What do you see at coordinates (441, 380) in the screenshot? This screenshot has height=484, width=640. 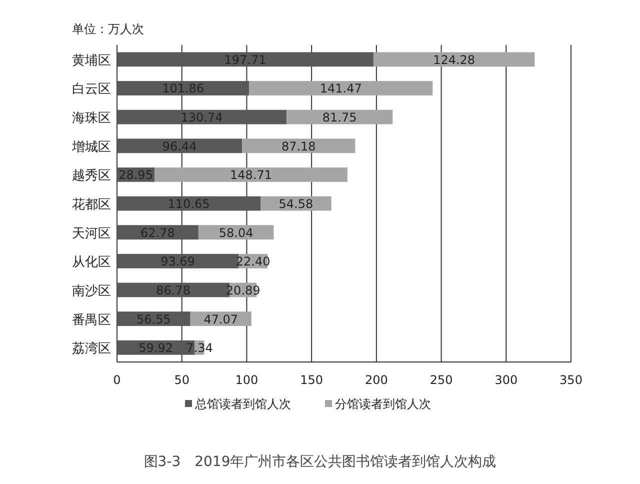 I see `x-tick-label: 250` at bounding box center [441, 380].